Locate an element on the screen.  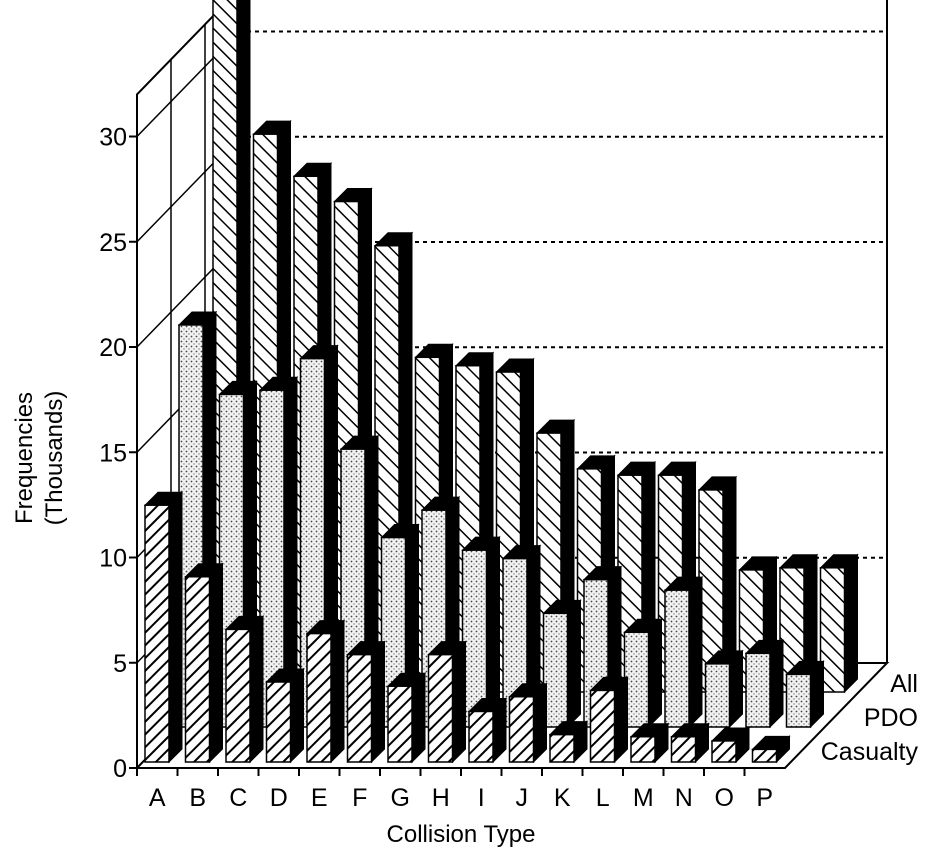
bar-casualty-A is located at coordinates (163, 627).